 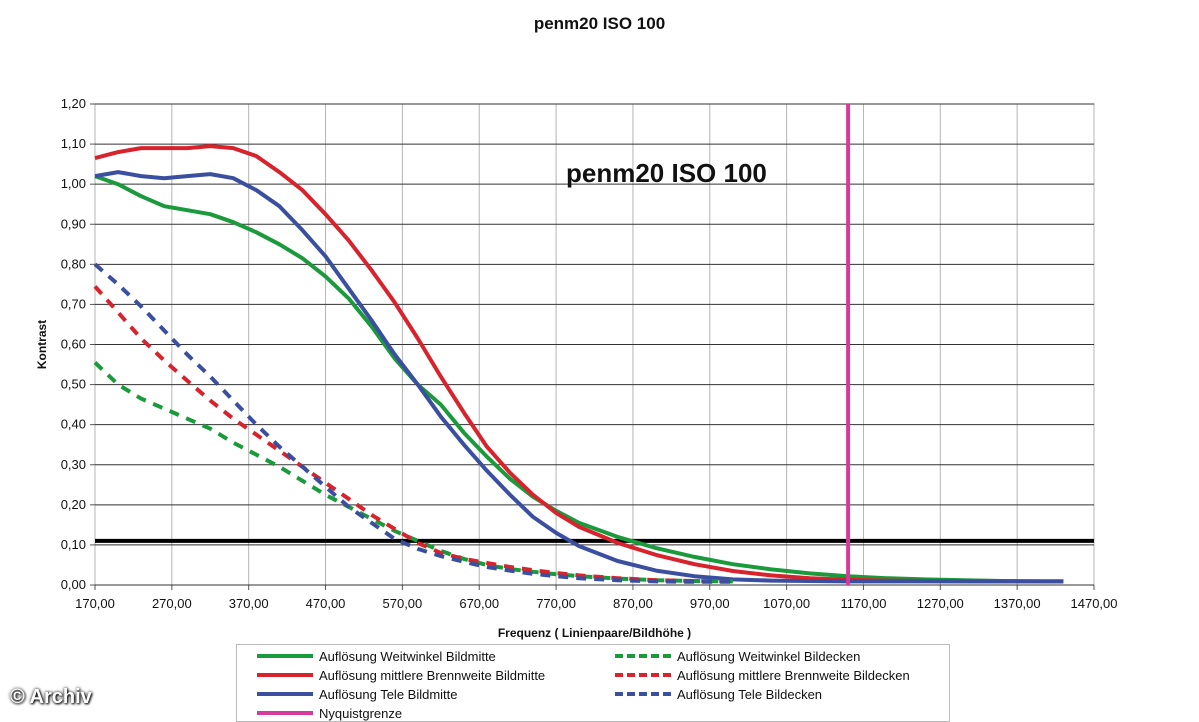 I want to click on legend-item: Auflösung Weitwinkel Bildmitte, so click(x=376, y=656).